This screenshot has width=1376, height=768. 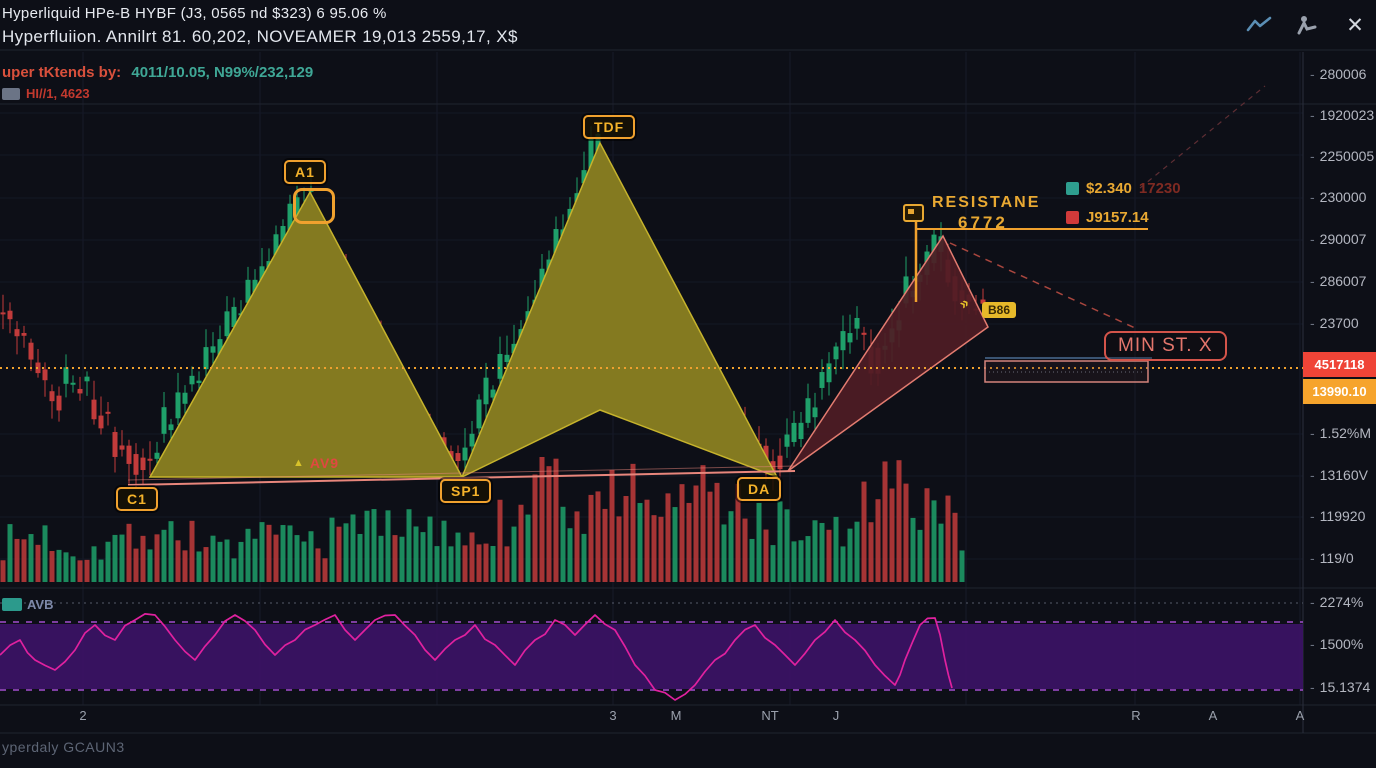 What do you see at coordinates (222, 72) in the screenshot?
I see `trend-value: 4011/10.05, N99%/232,129` at bounding box center [222, 72].